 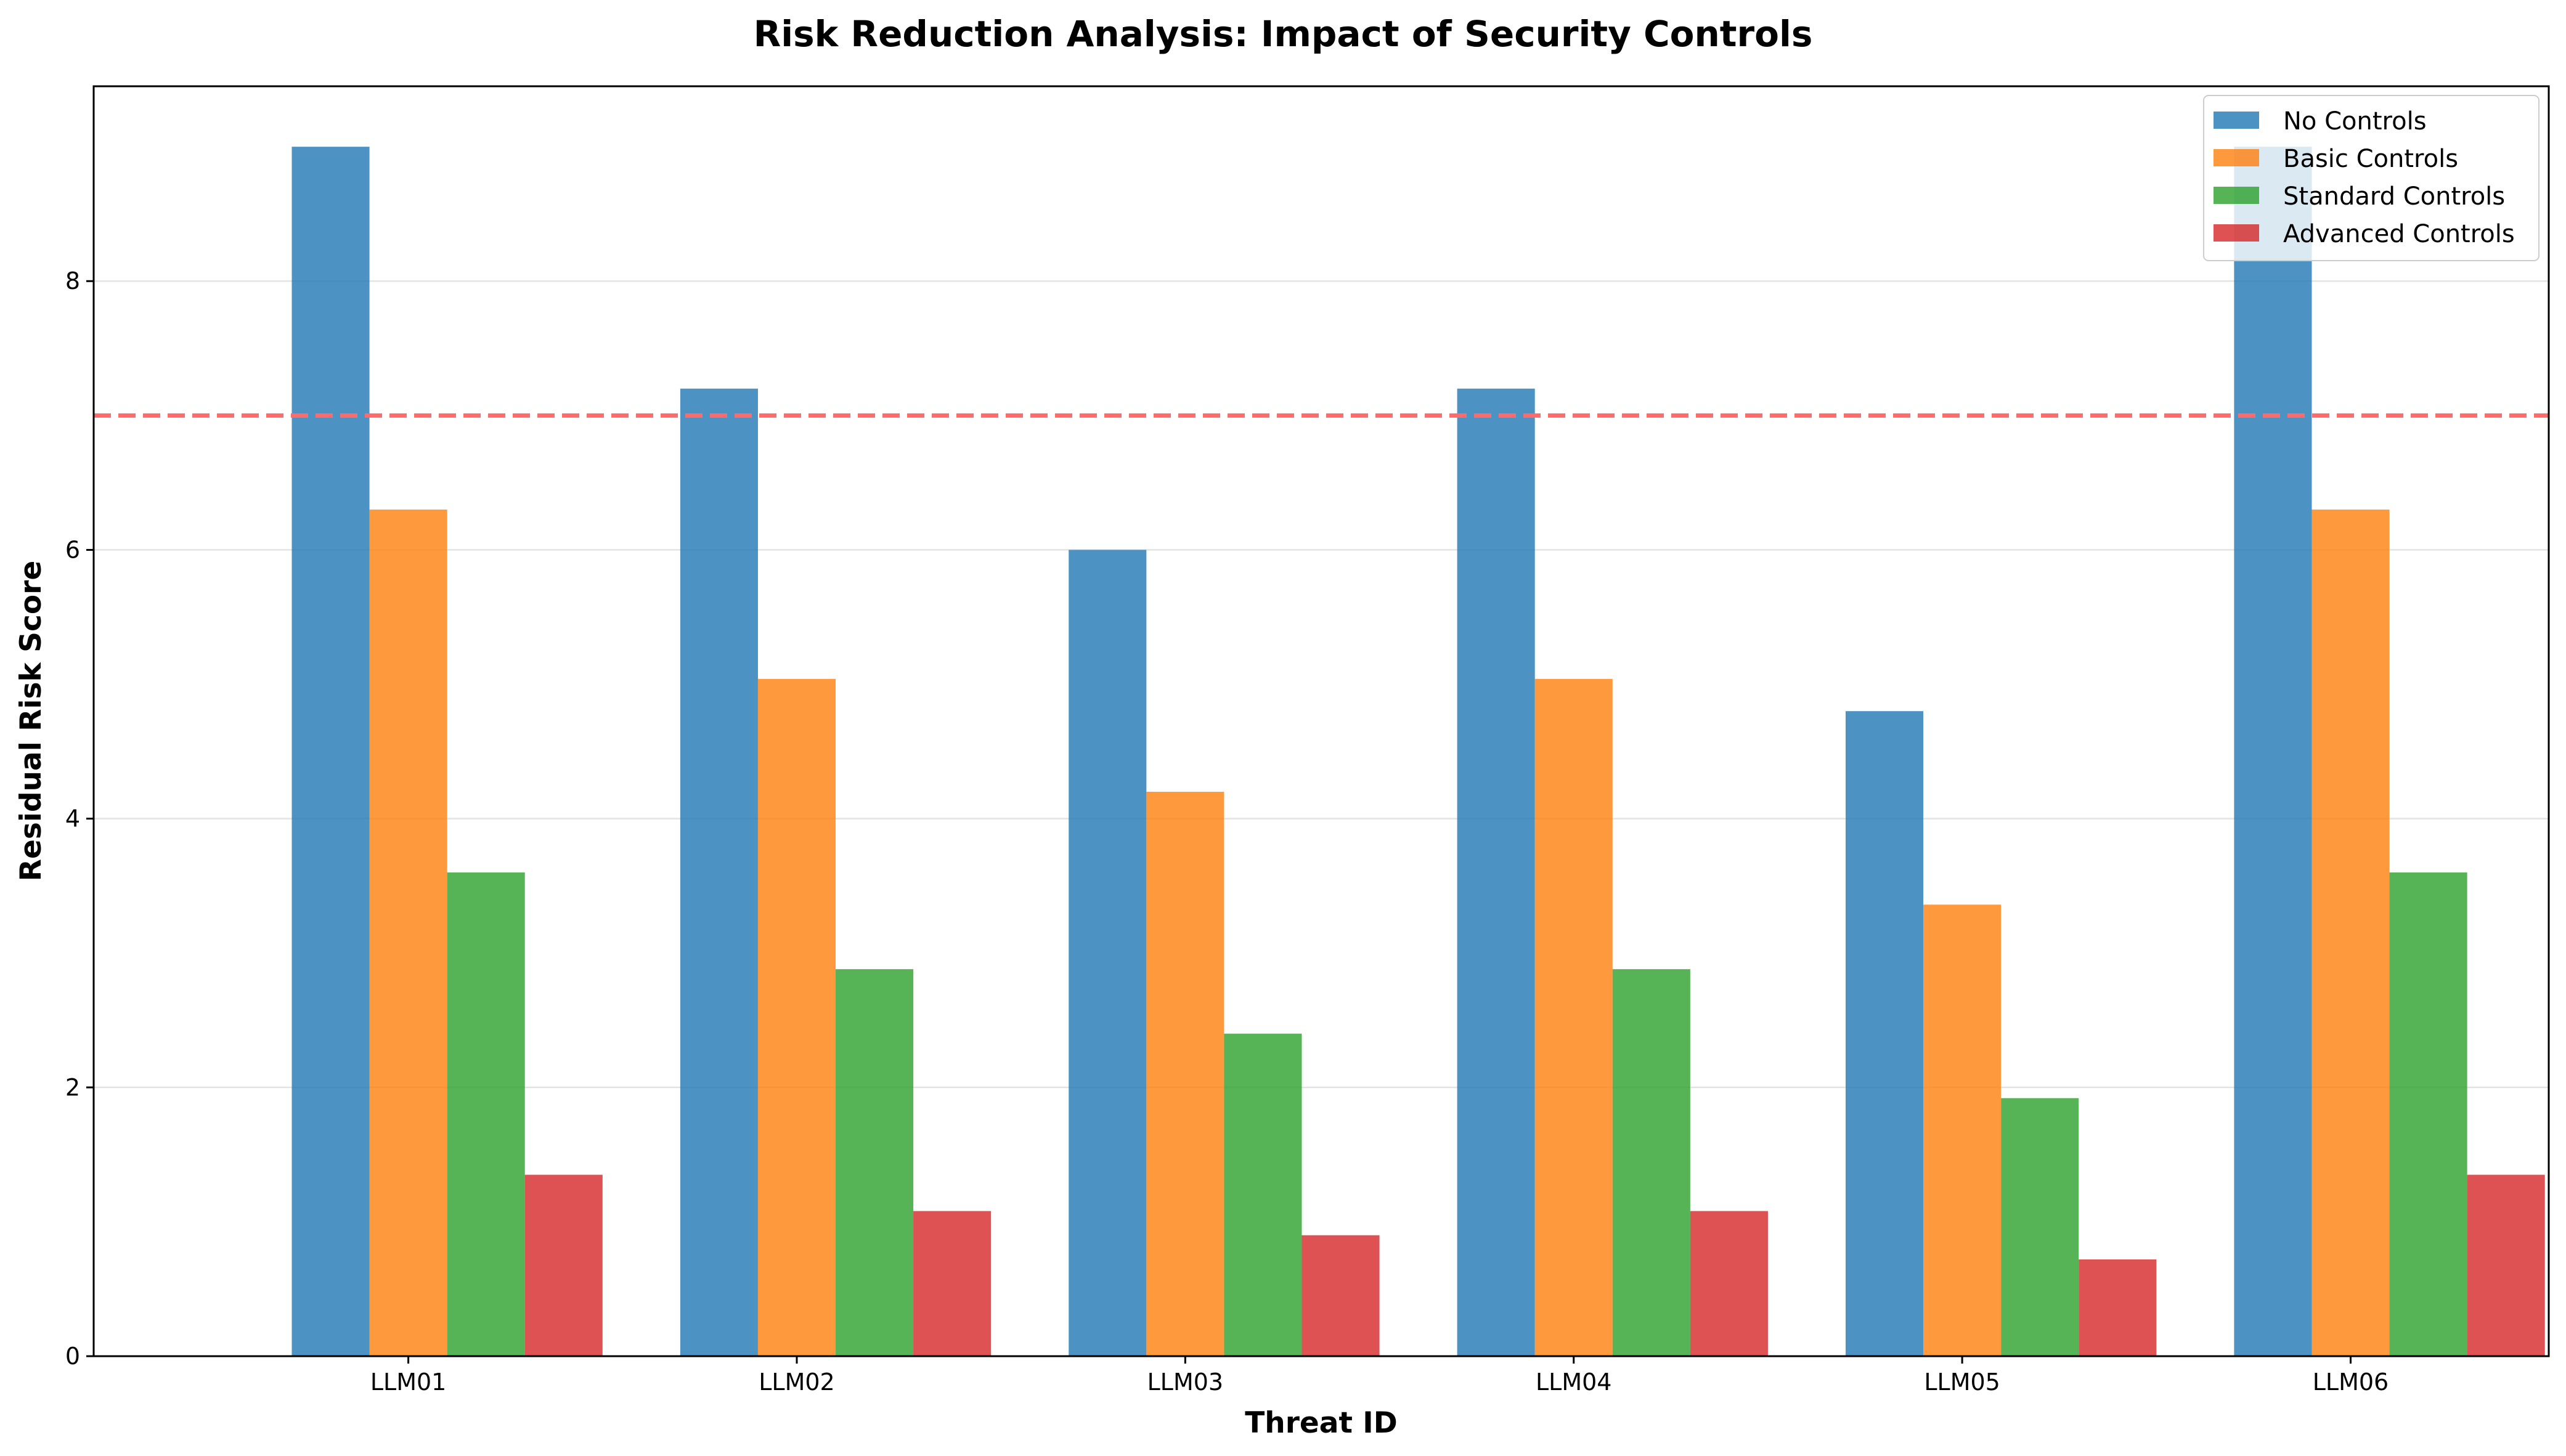 What do you see at coordinates (1185, 1074) in the screenshot?
I see `bar-basic-controls-llm03` at bounding box center [1185, 1074].